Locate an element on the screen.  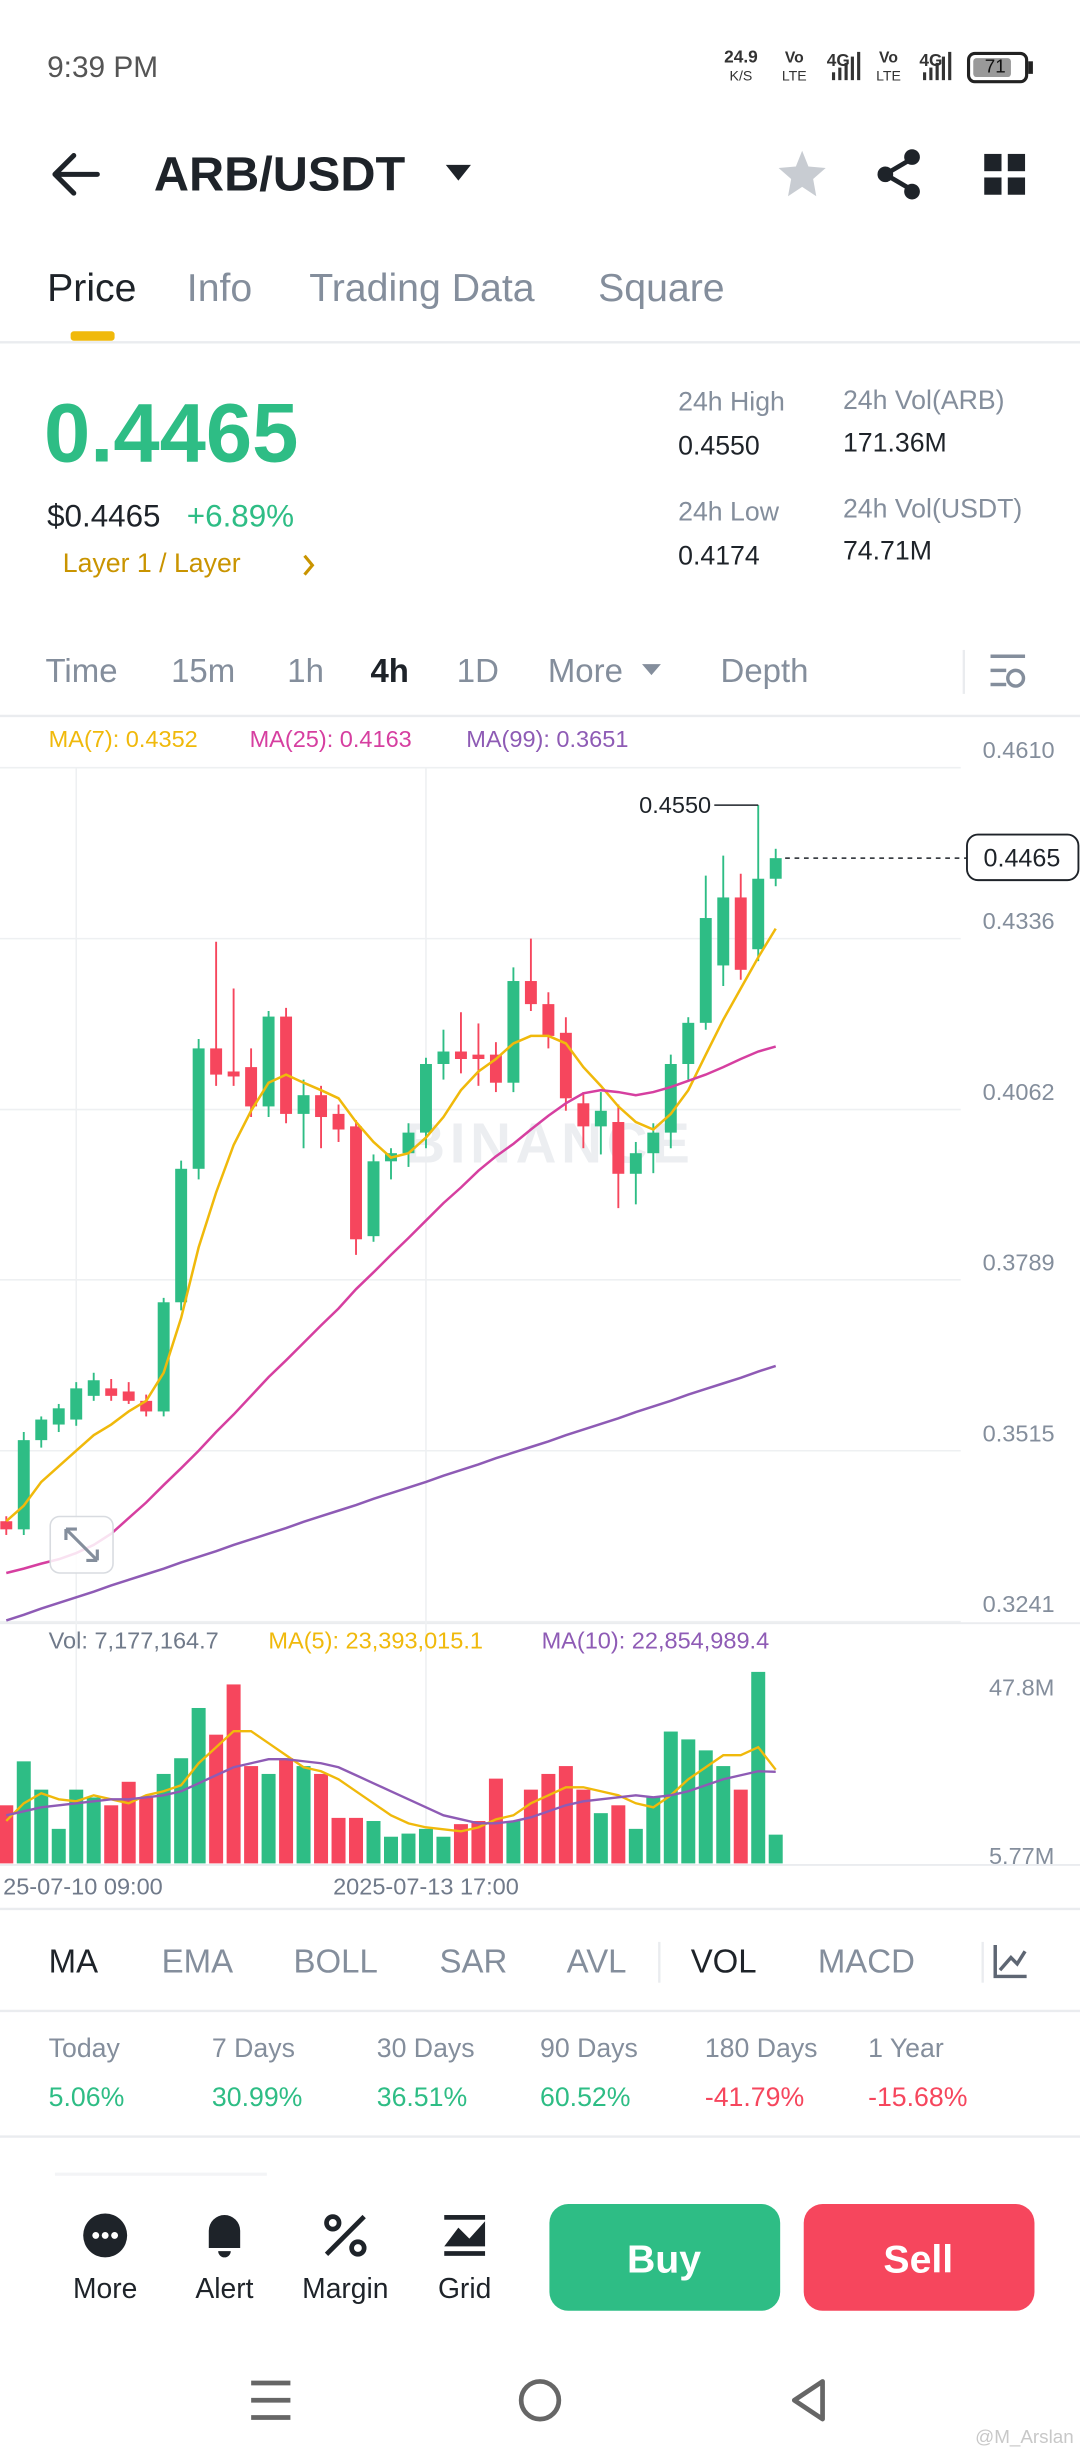
legend-item: Vol: 7,177,164.7 is located at coordinates (134, 1640).